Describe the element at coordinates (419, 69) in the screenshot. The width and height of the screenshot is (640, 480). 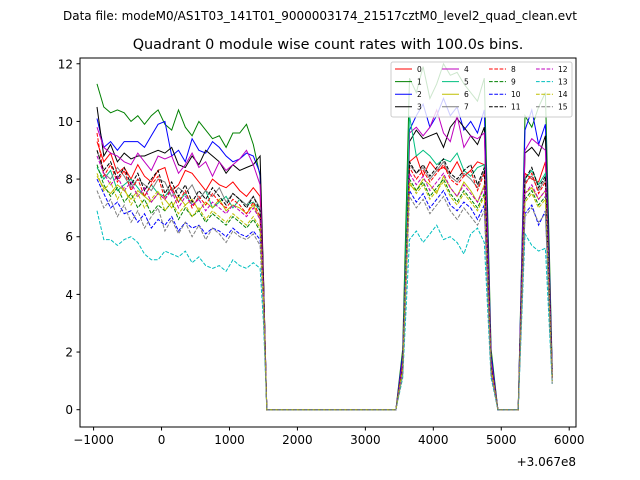
I see `legend-label-0: 0` at that location.